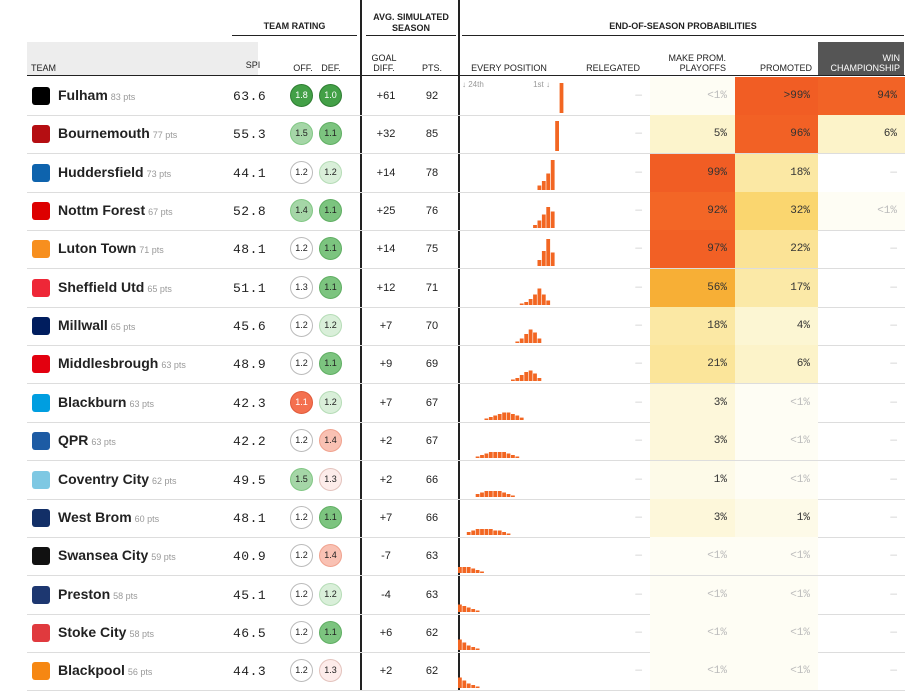  What do you see at coordinates (301, 479) in the screenshot?
I see `off-rating: 1.5` at bounding box center [301, 479].